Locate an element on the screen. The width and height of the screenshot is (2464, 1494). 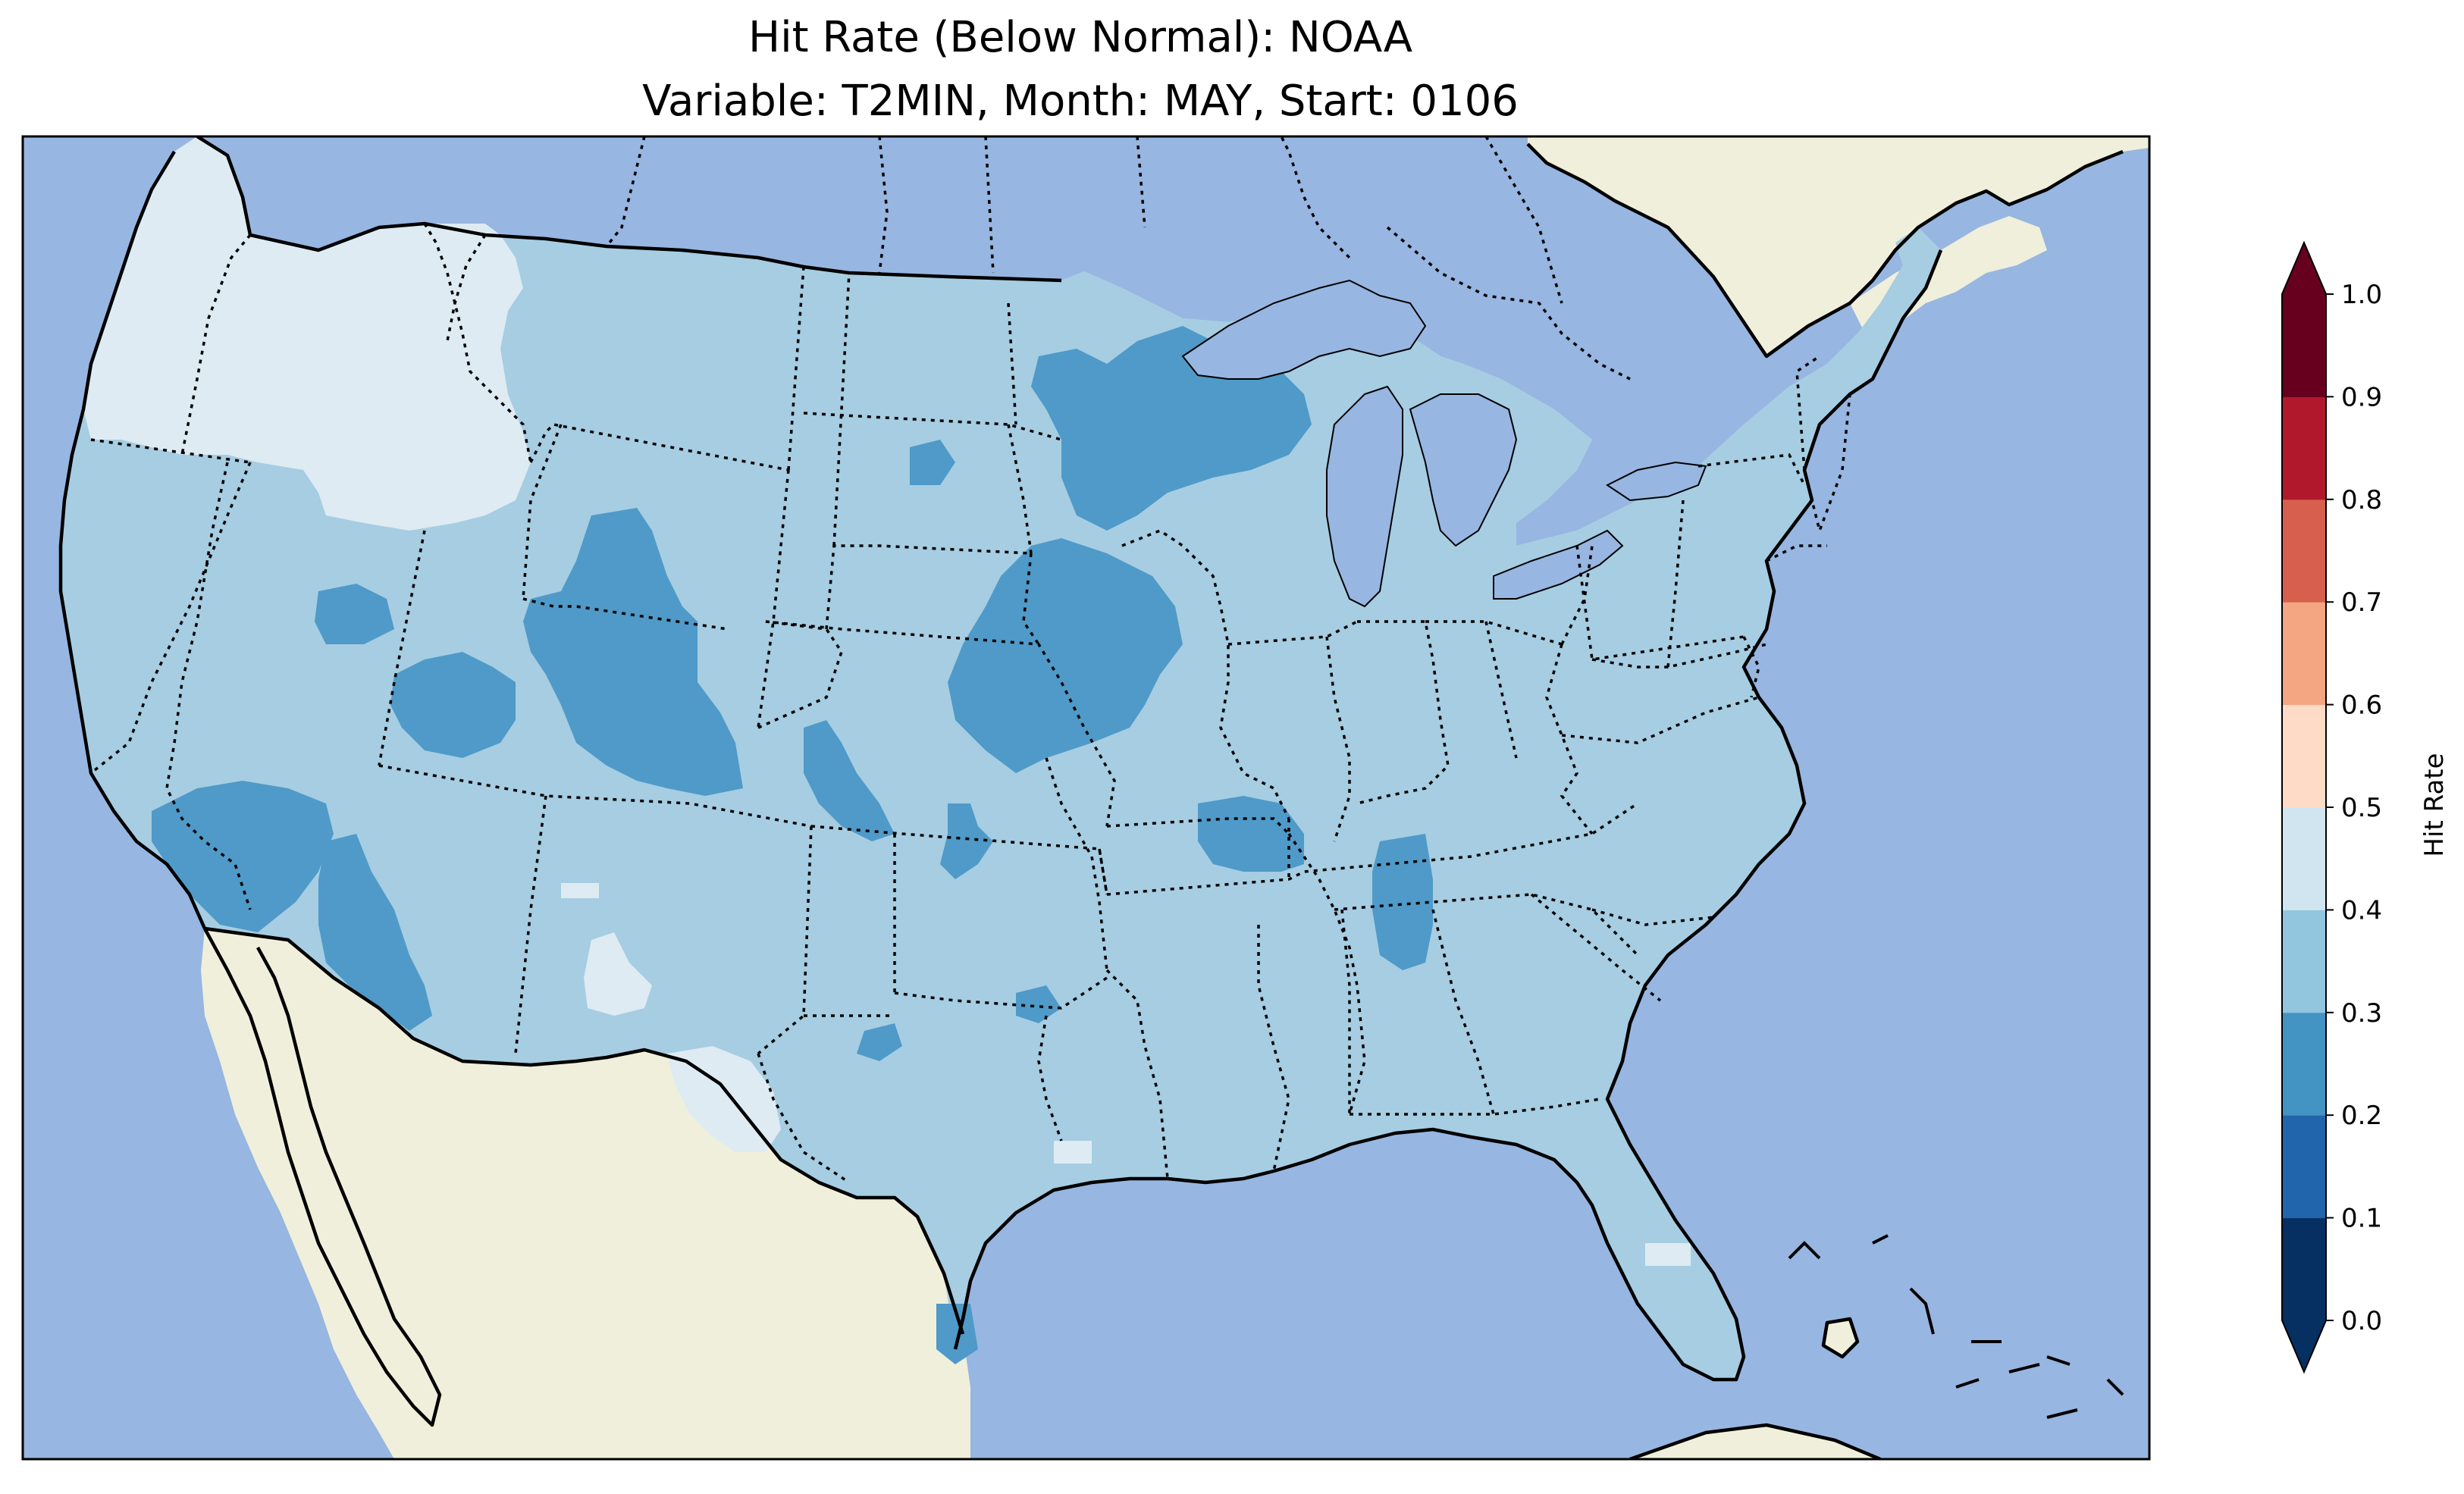
colorbar: 0.0 0.1 0.2 0.3 0.4 0.5 0.6 0.7 0.8 0.9 1.0 is located at coordinates (2331, 807).